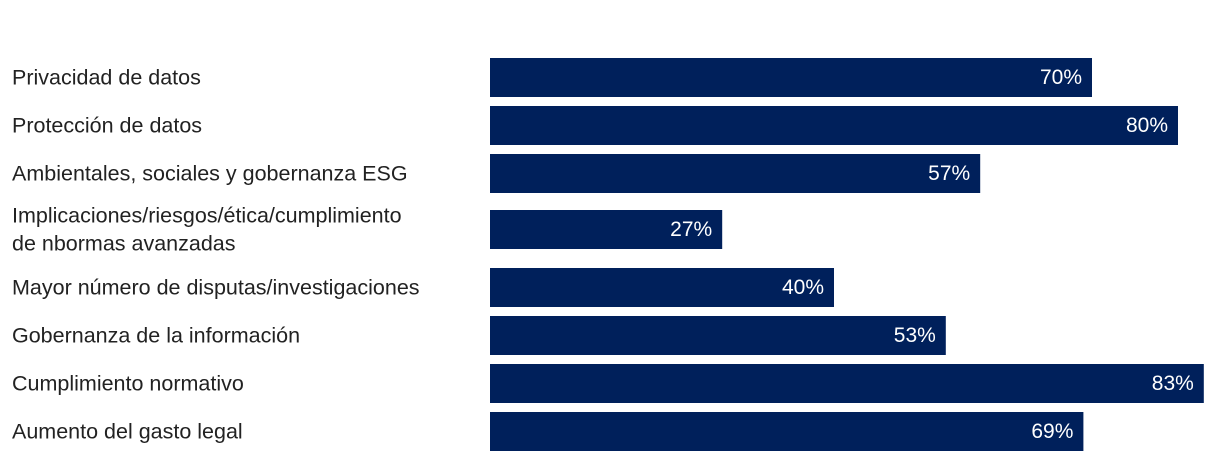  What do you see at coordinates (1061, 77) in the screenshot?
I see `value-label-1: 70%` at bounding box center [1061, 77].